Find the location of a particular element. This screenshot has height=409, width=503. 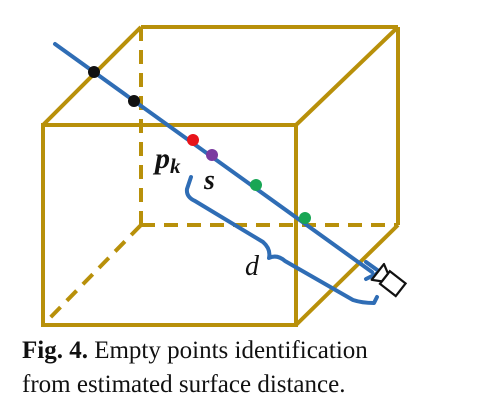

cube-bottom-right-edge is located at coordinates (347, 275).